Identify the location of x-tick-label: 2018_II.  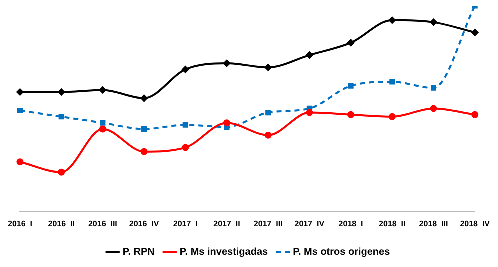
(392, 223).